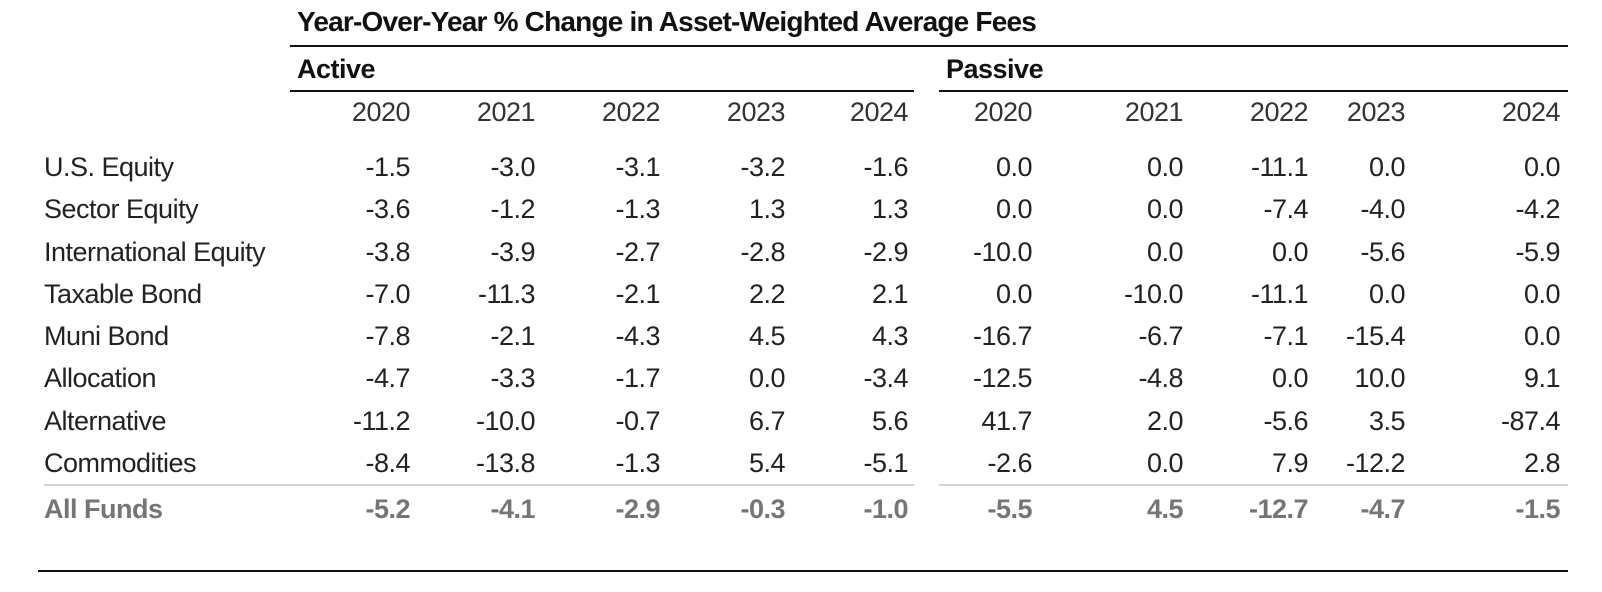 Image resolution: width=1602 pixels, height=592 pixels. Describe the element at coordinates (1382, 509) in the screenshot. I see `total-cell-passive: -4.7` at that location.